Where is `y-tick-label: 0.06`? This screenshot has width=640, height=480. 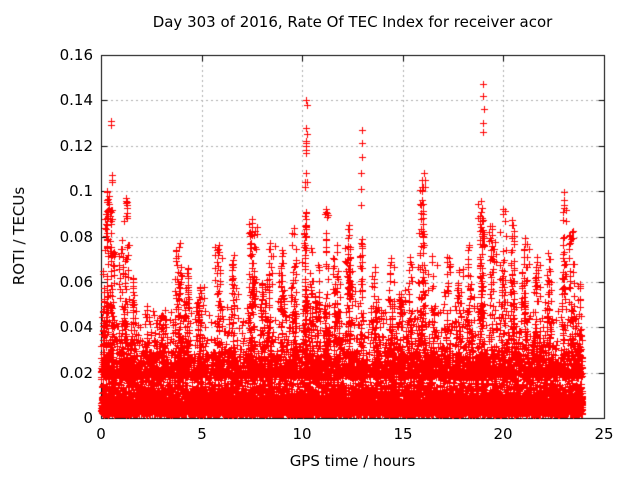 y-tick-label: 0.06 is located at coordinates (76, 282).